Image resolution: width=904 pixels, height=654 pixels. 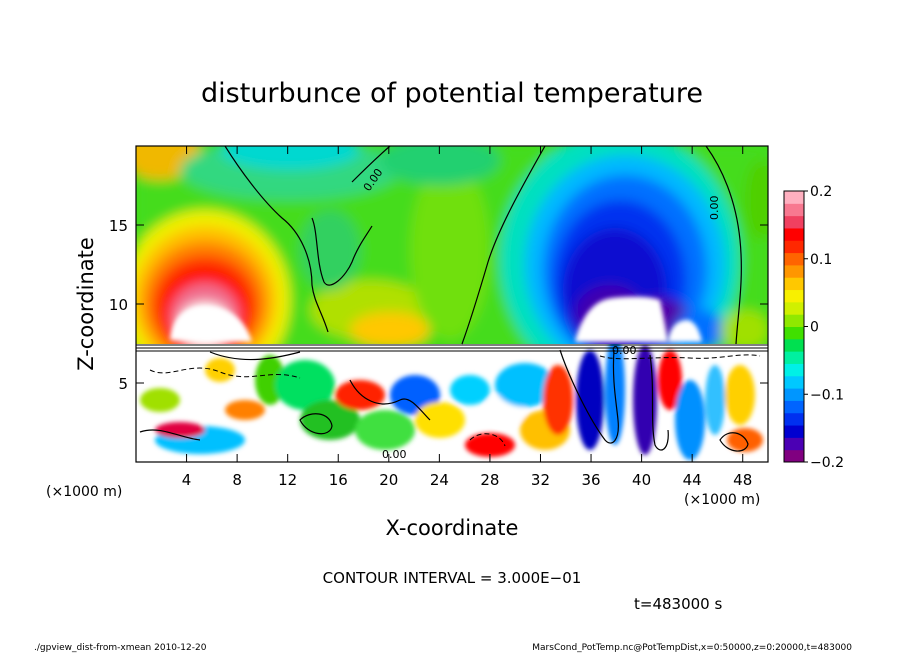 I want to click on y-tick-label: 15, so click(x=118, y=226).